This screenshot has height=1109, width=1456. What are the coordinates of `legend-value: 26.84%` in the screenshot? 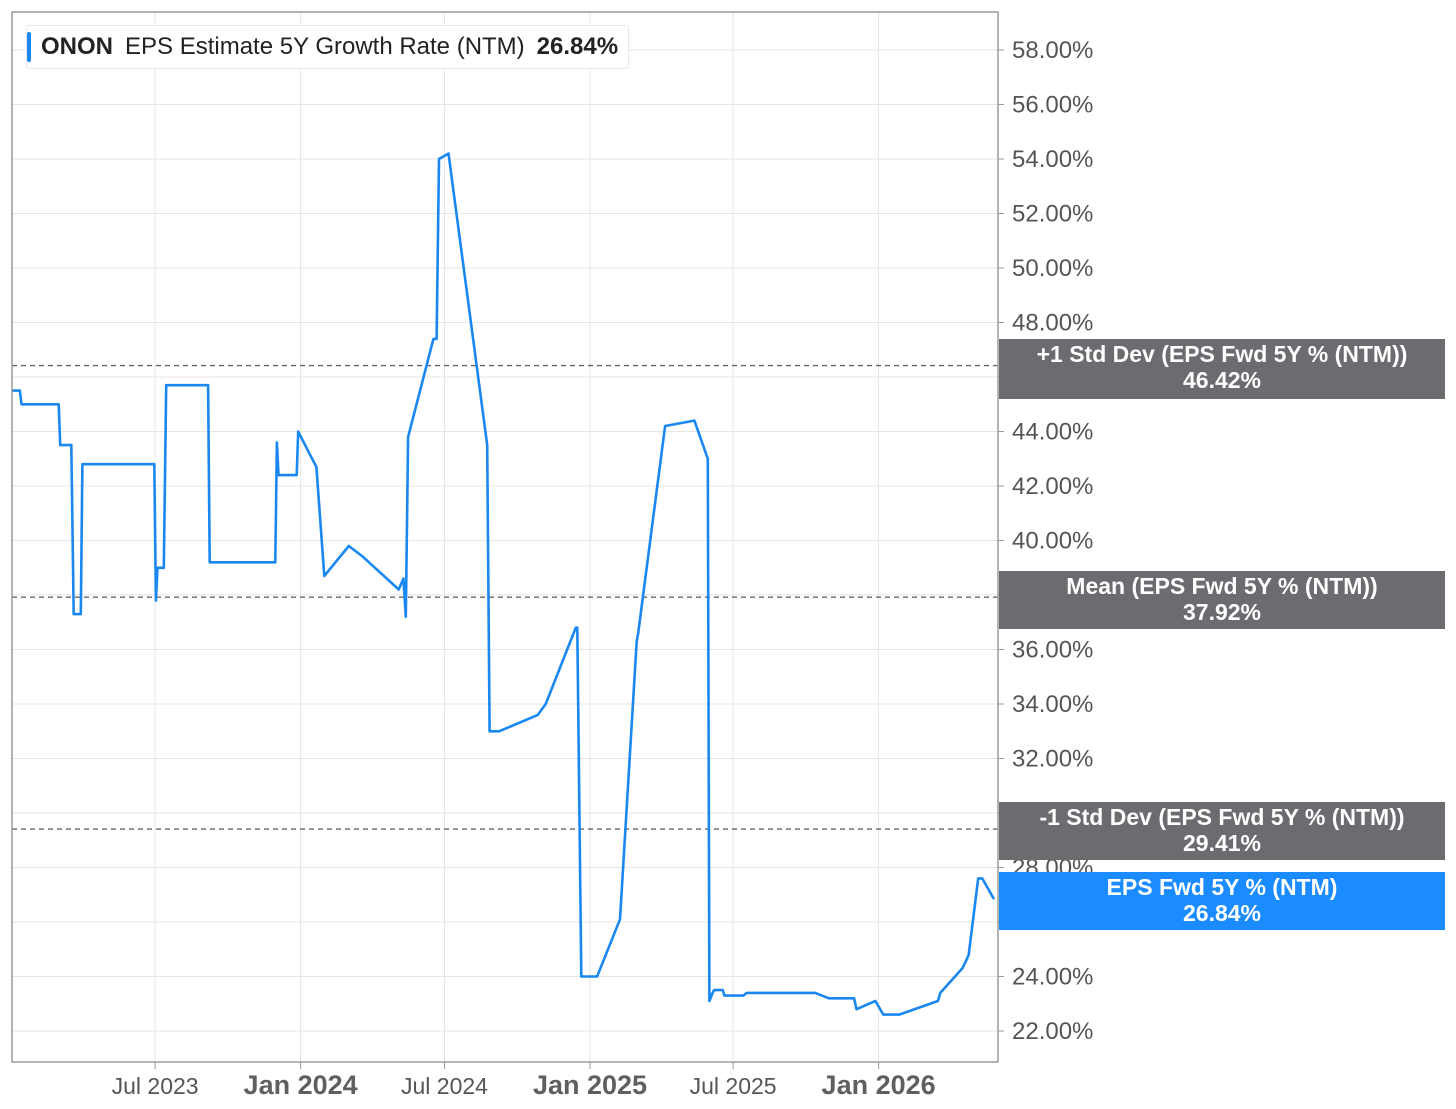 It's located at (577, 46).